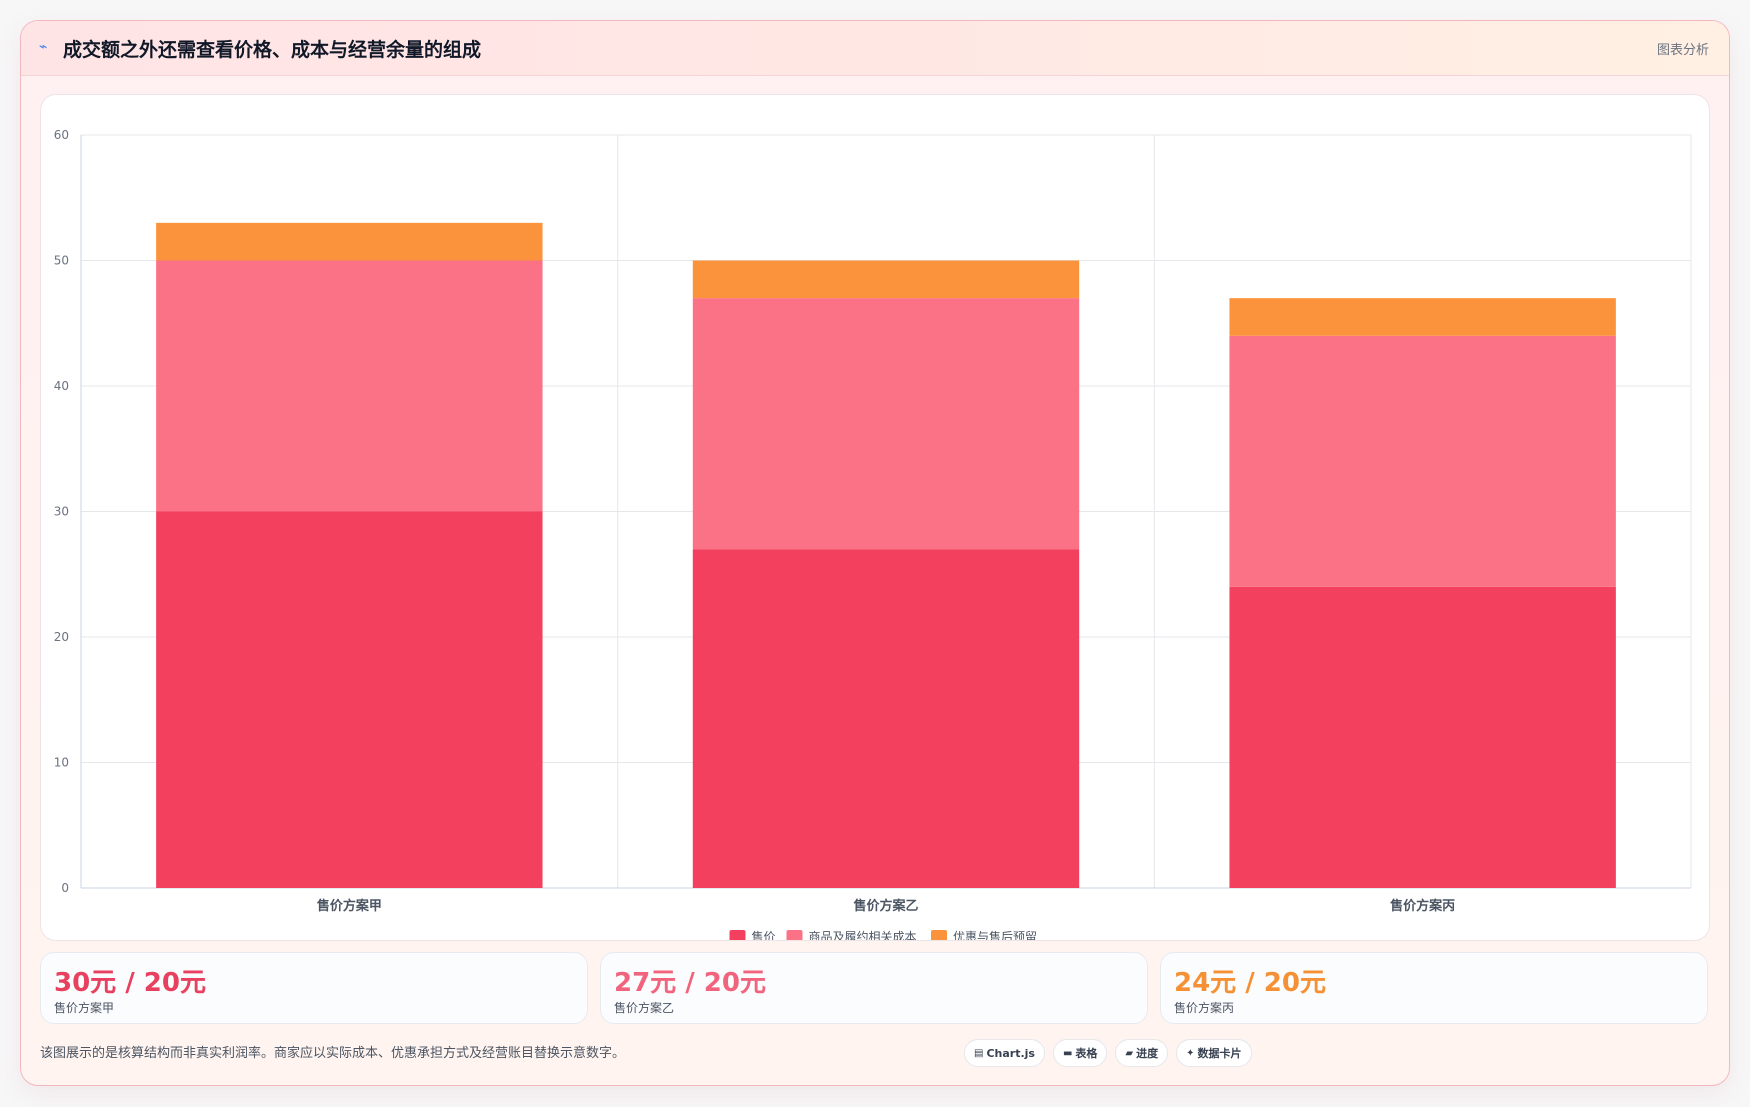 Image resolution: width=1750 pixels, height=1107 pixels. Describe the element at coordinates (644, 1008) in the screenshot. I see `stat-label: 售价方案乙` at that location.